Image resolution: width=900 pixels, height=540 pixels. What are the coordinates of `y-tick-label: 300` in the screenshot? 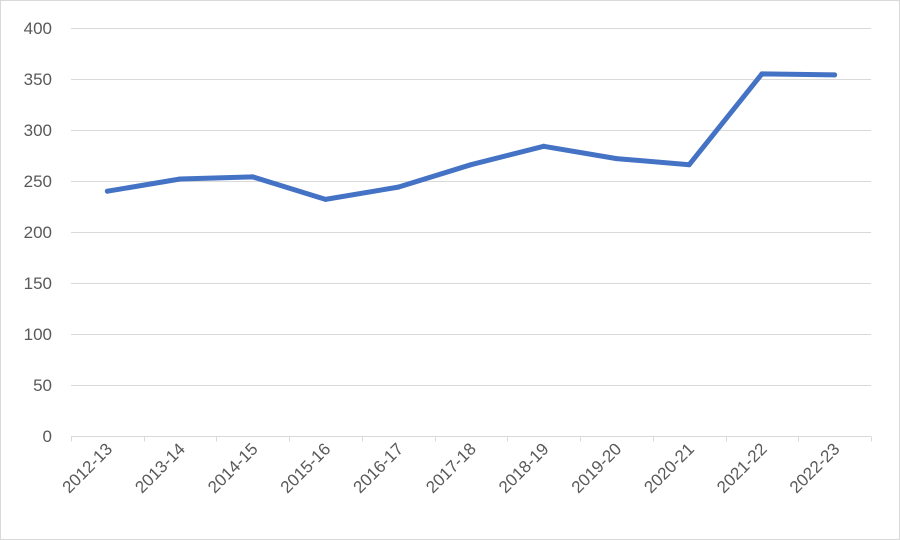 It's located at (38, 130).